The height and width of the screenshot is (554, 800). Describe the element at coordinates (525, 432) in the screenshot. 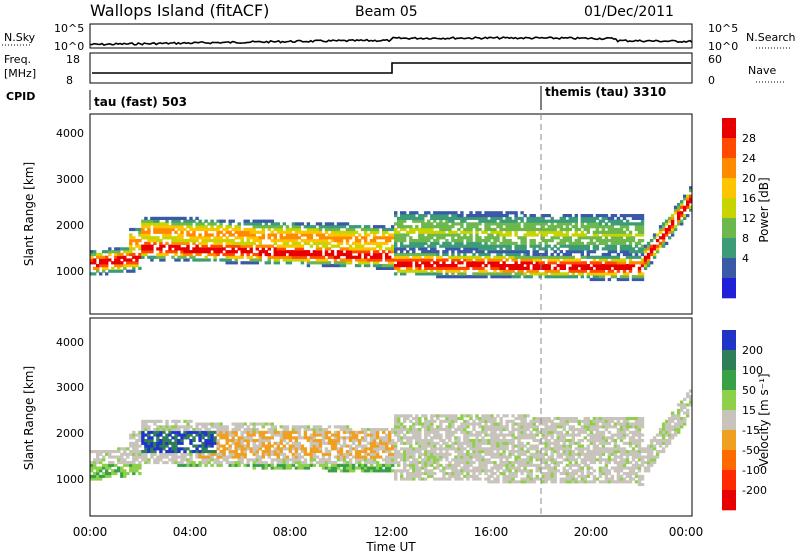

I see `velocity-cell-1968` at that location.